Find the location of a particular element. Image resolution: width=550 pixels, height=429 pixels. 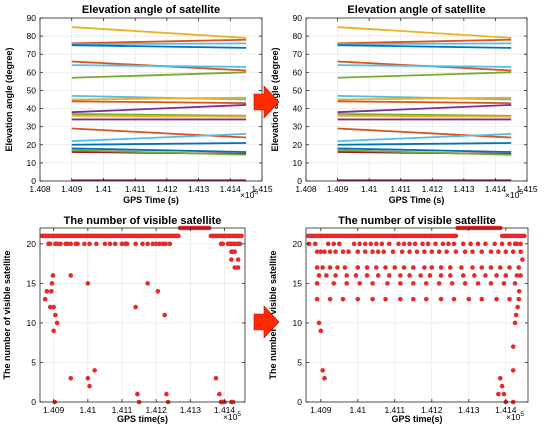

x-exponent-power: 5 is located at coordinates (256, 192).